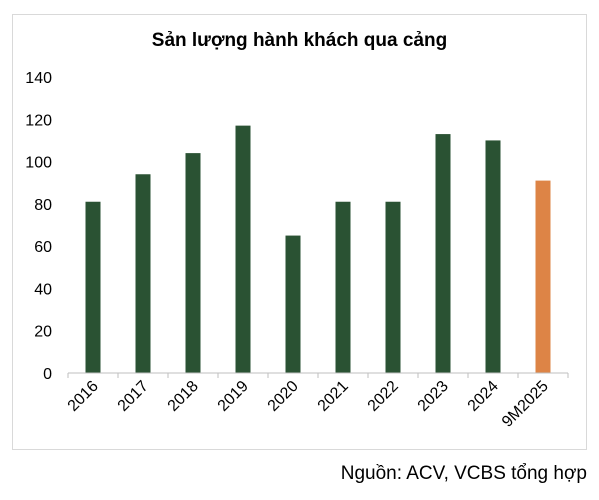 The width and height of the screenshot is (599, 500). I want to click on x-tick-label: 2017, so click(133, 396).